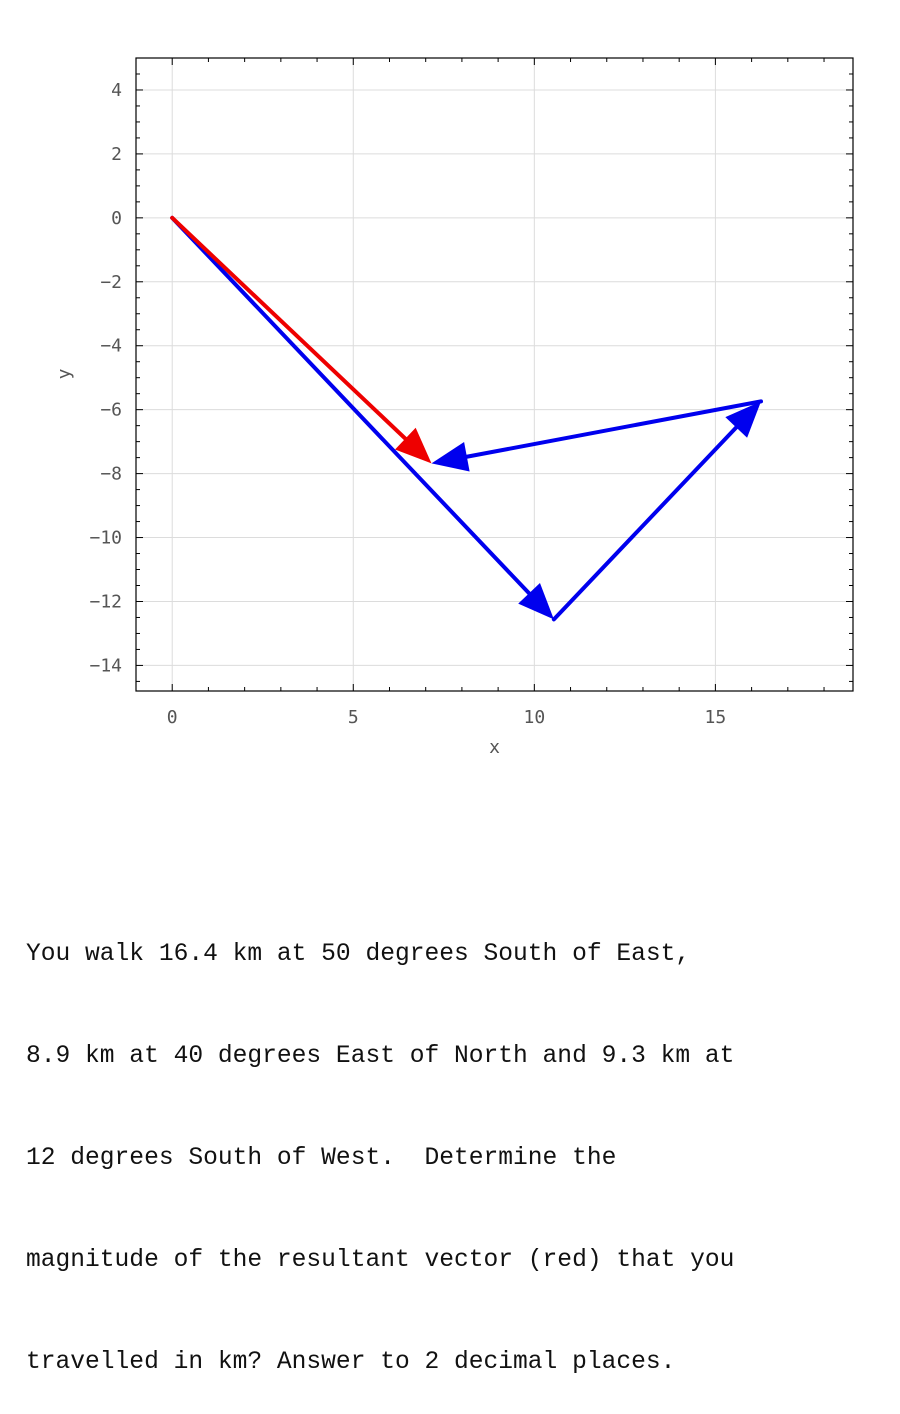 Image resolution: width=900 pixels, height=1414 pixels. I want to click on x-tick-label: 5, so click(353, 717).